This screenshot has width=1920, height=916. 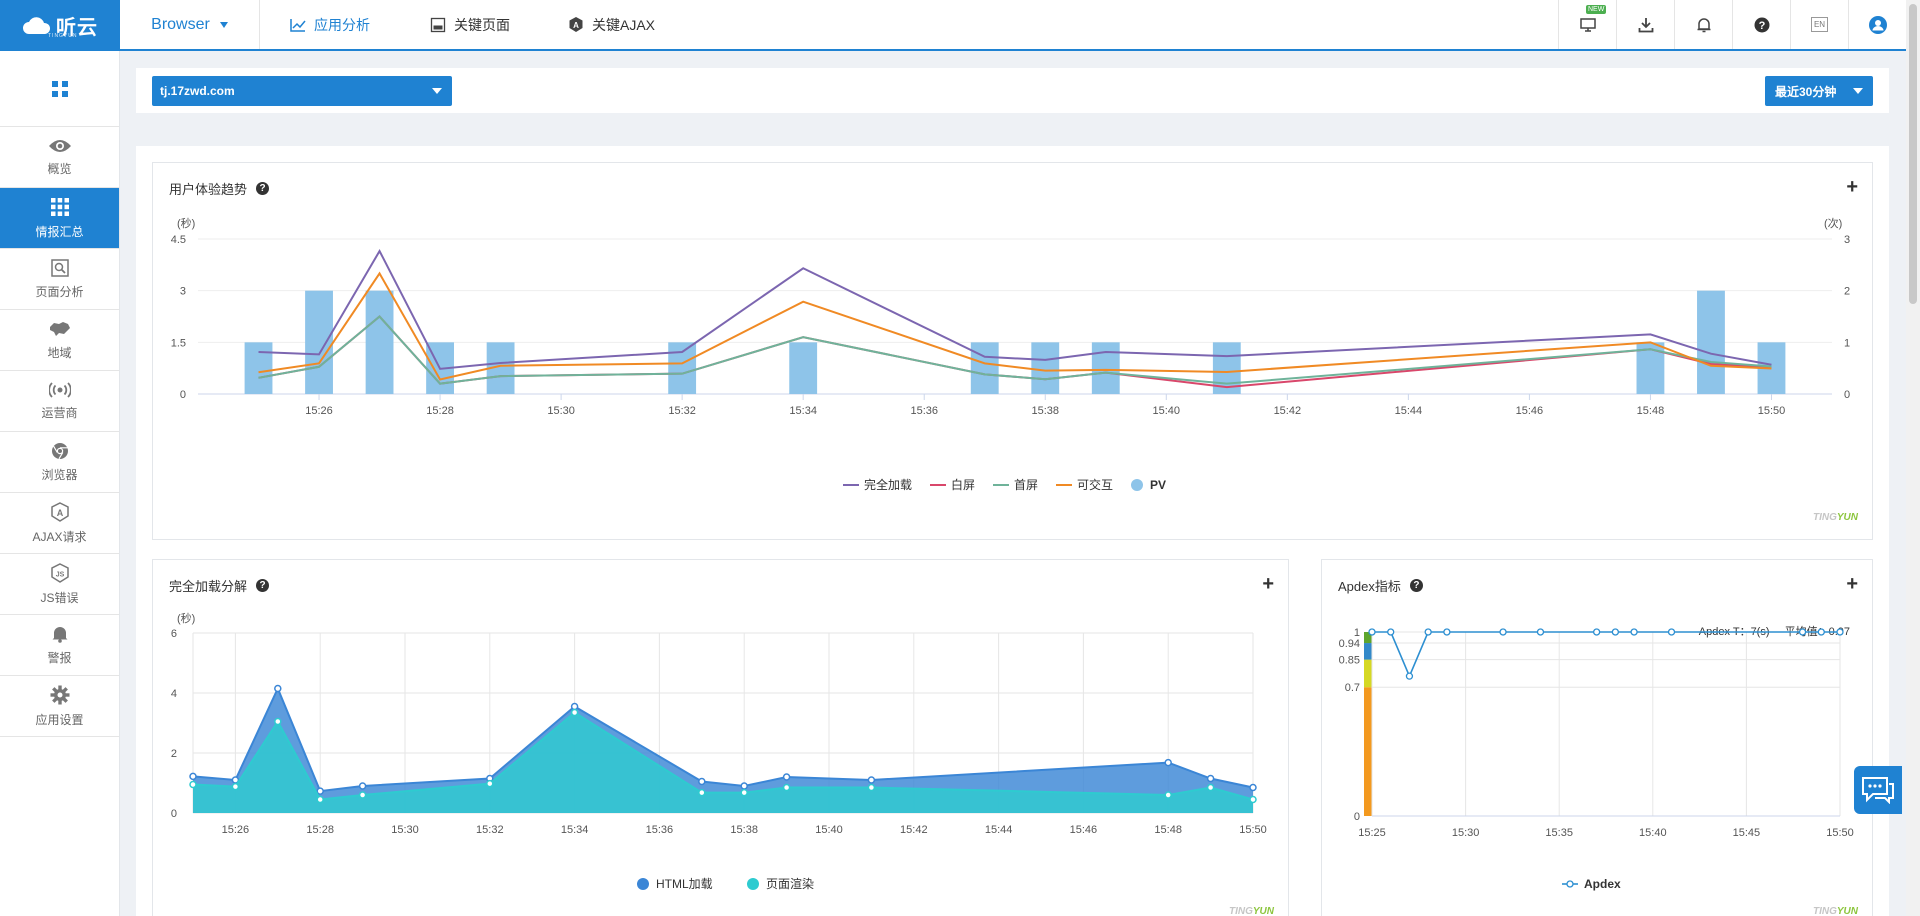 What do you see at coordinates (59, 340) in the screenshot?
I see `sidebar-item-region: 地域` at bounding box center [59, 340].